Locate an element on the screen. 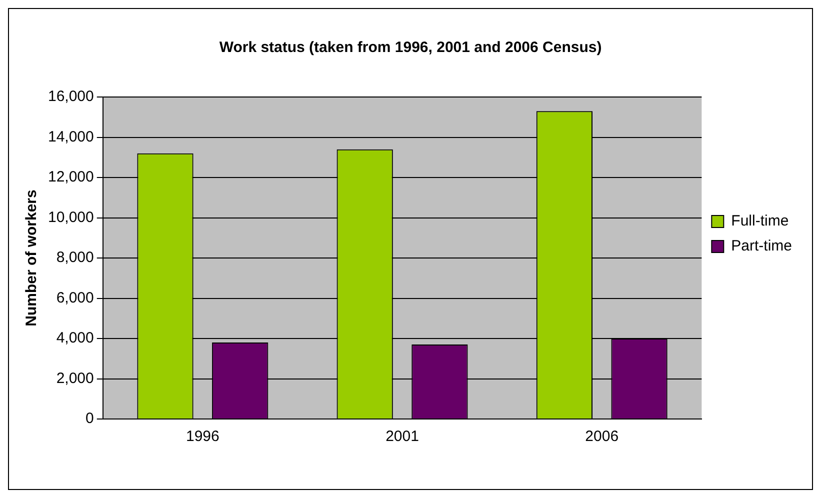  legend-label: Part-time is located at coordinates (761, 246).